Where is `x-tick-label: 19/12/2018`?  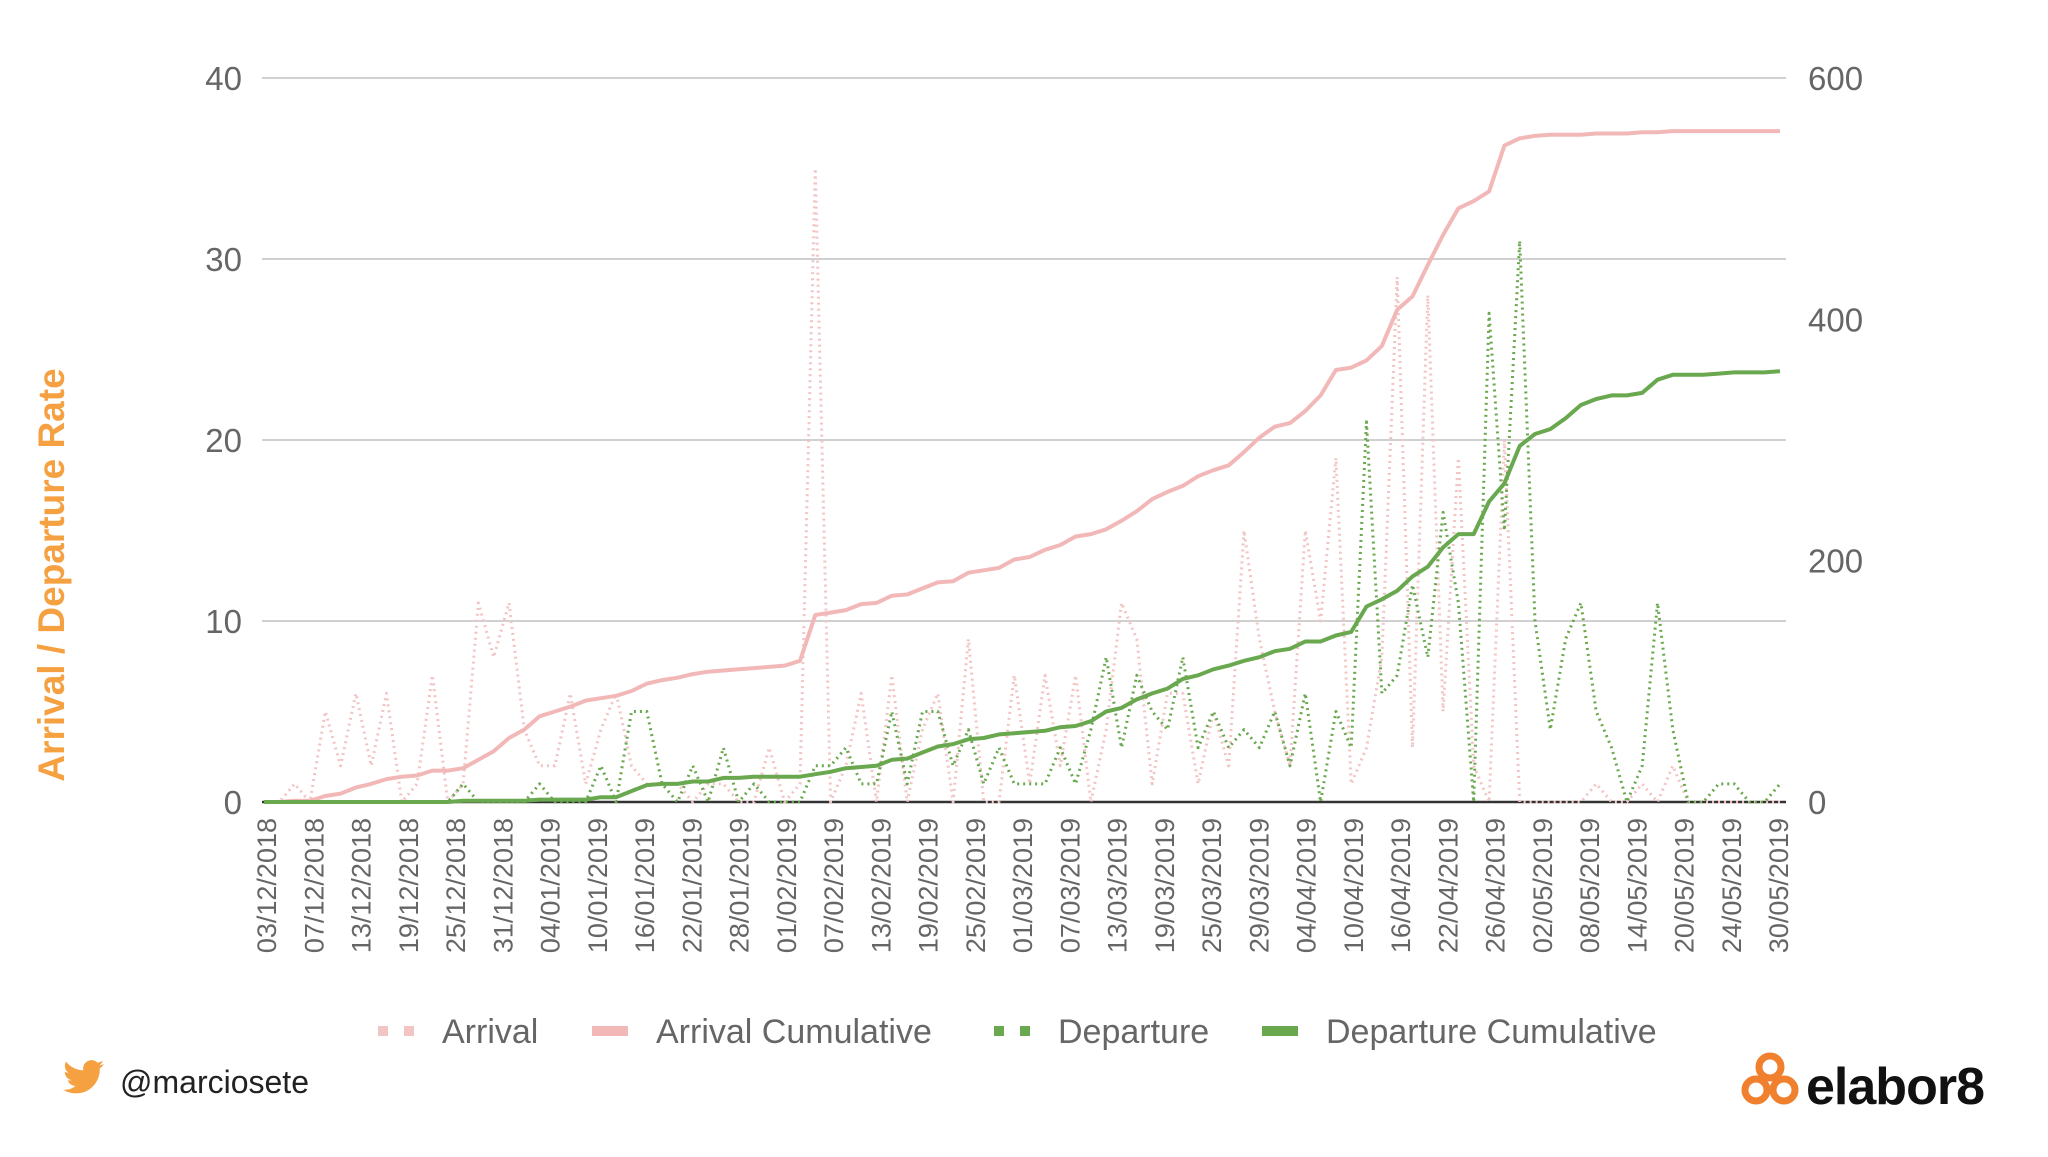
x-tick-label: 19/12/2018 is located at coordinates (409, 885).